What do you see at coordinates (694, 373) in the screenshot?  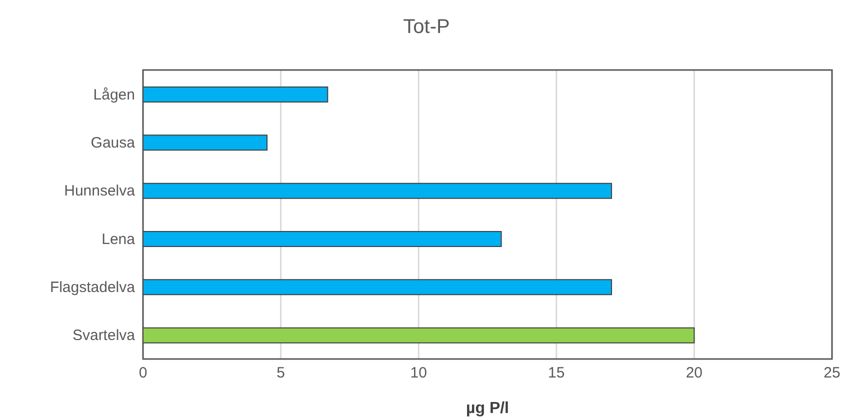 I see `x-tick-label: 20` at bounding box center [694, 373].